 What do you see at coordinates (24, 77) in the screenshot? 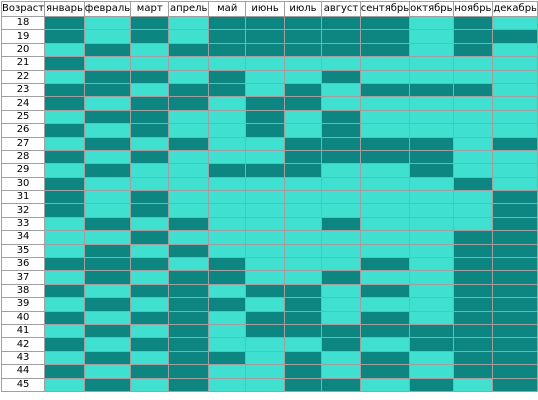
I see `age-cell: 22` at bounding box center [24, 77].